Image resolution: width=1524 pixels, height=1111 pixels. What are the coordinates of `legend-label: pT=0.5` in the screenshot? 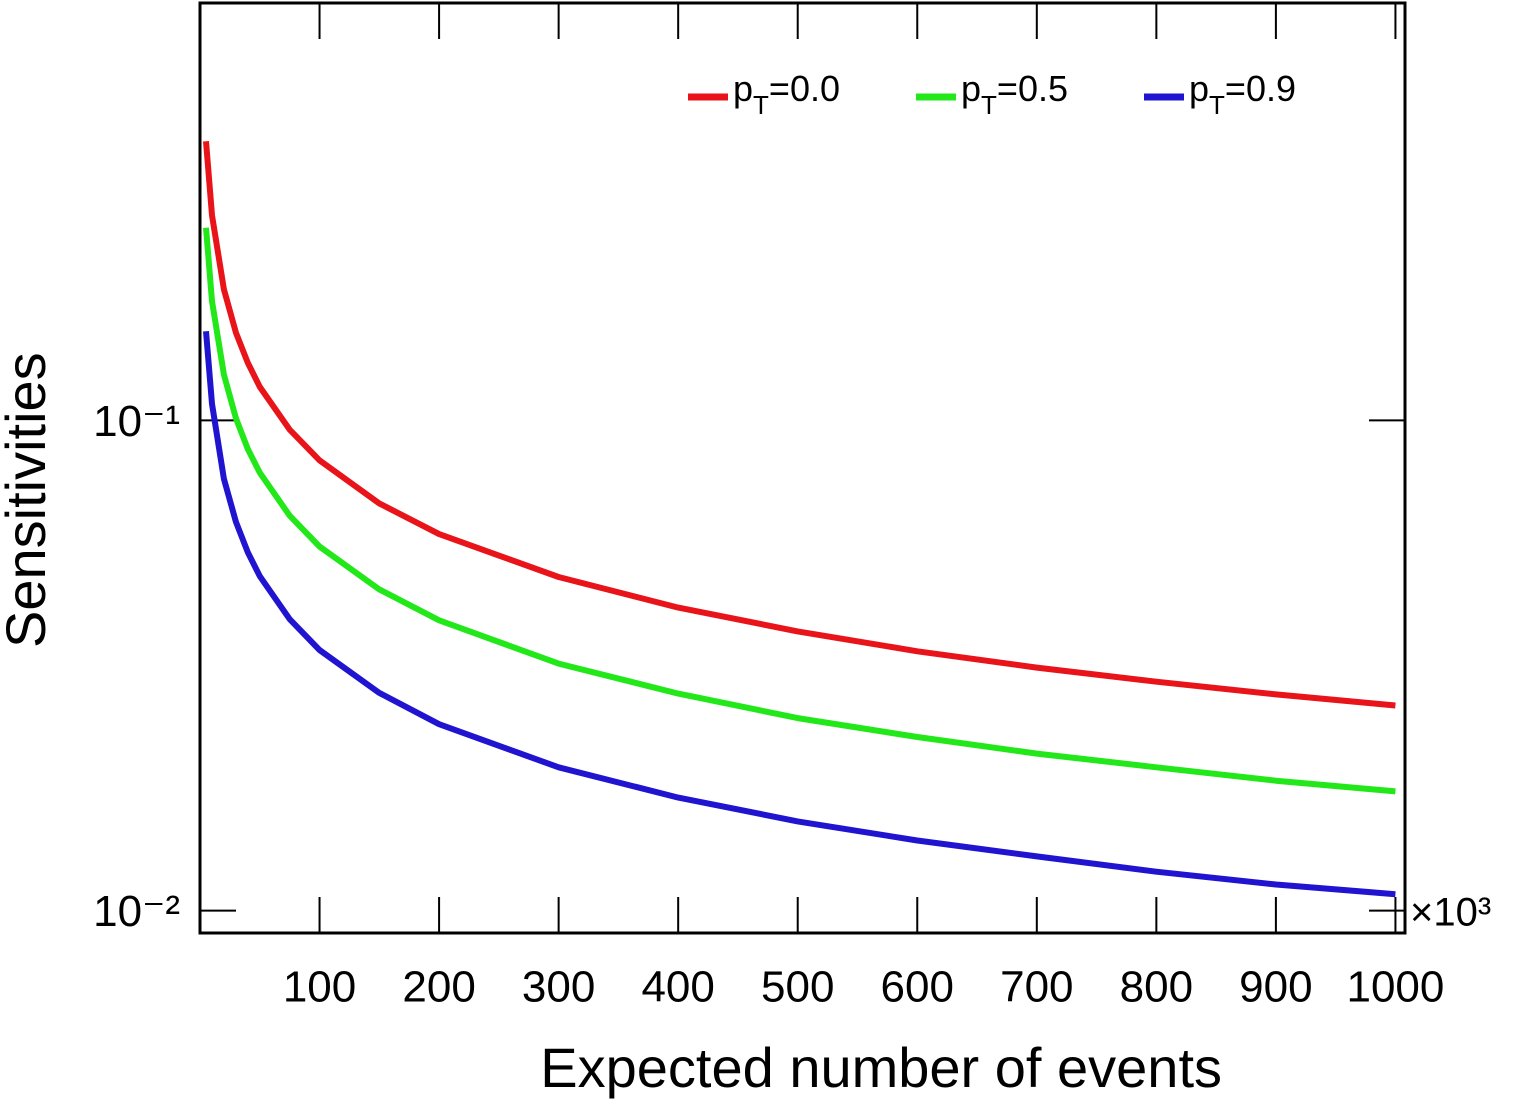 It's located at (1014, 94).